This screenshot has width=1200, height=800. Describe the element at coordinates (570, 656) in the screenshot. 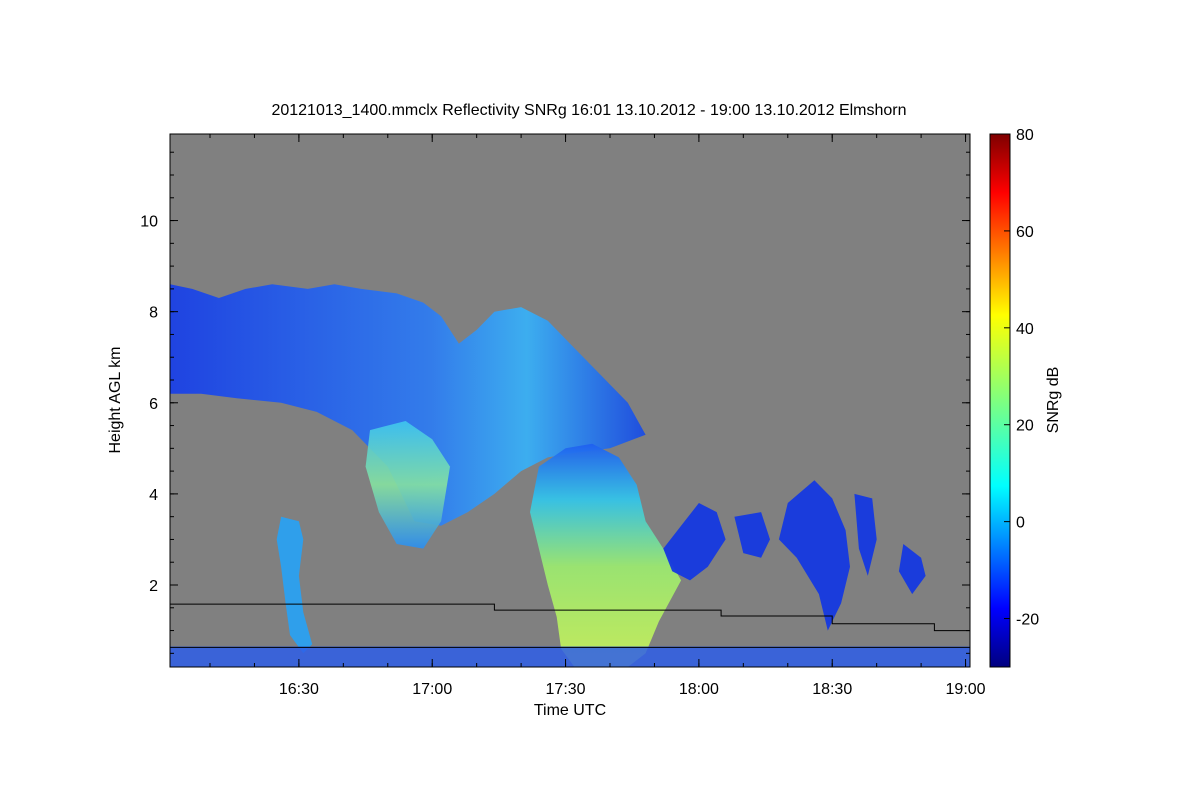

I see `ground-clutter-band` at that location.